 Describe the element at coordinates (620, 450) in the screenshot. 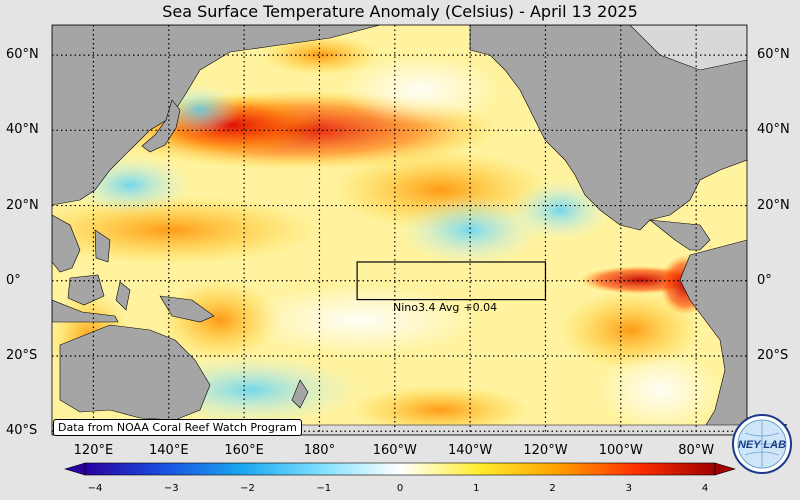

I see `lon-label: 100°W` at that location.